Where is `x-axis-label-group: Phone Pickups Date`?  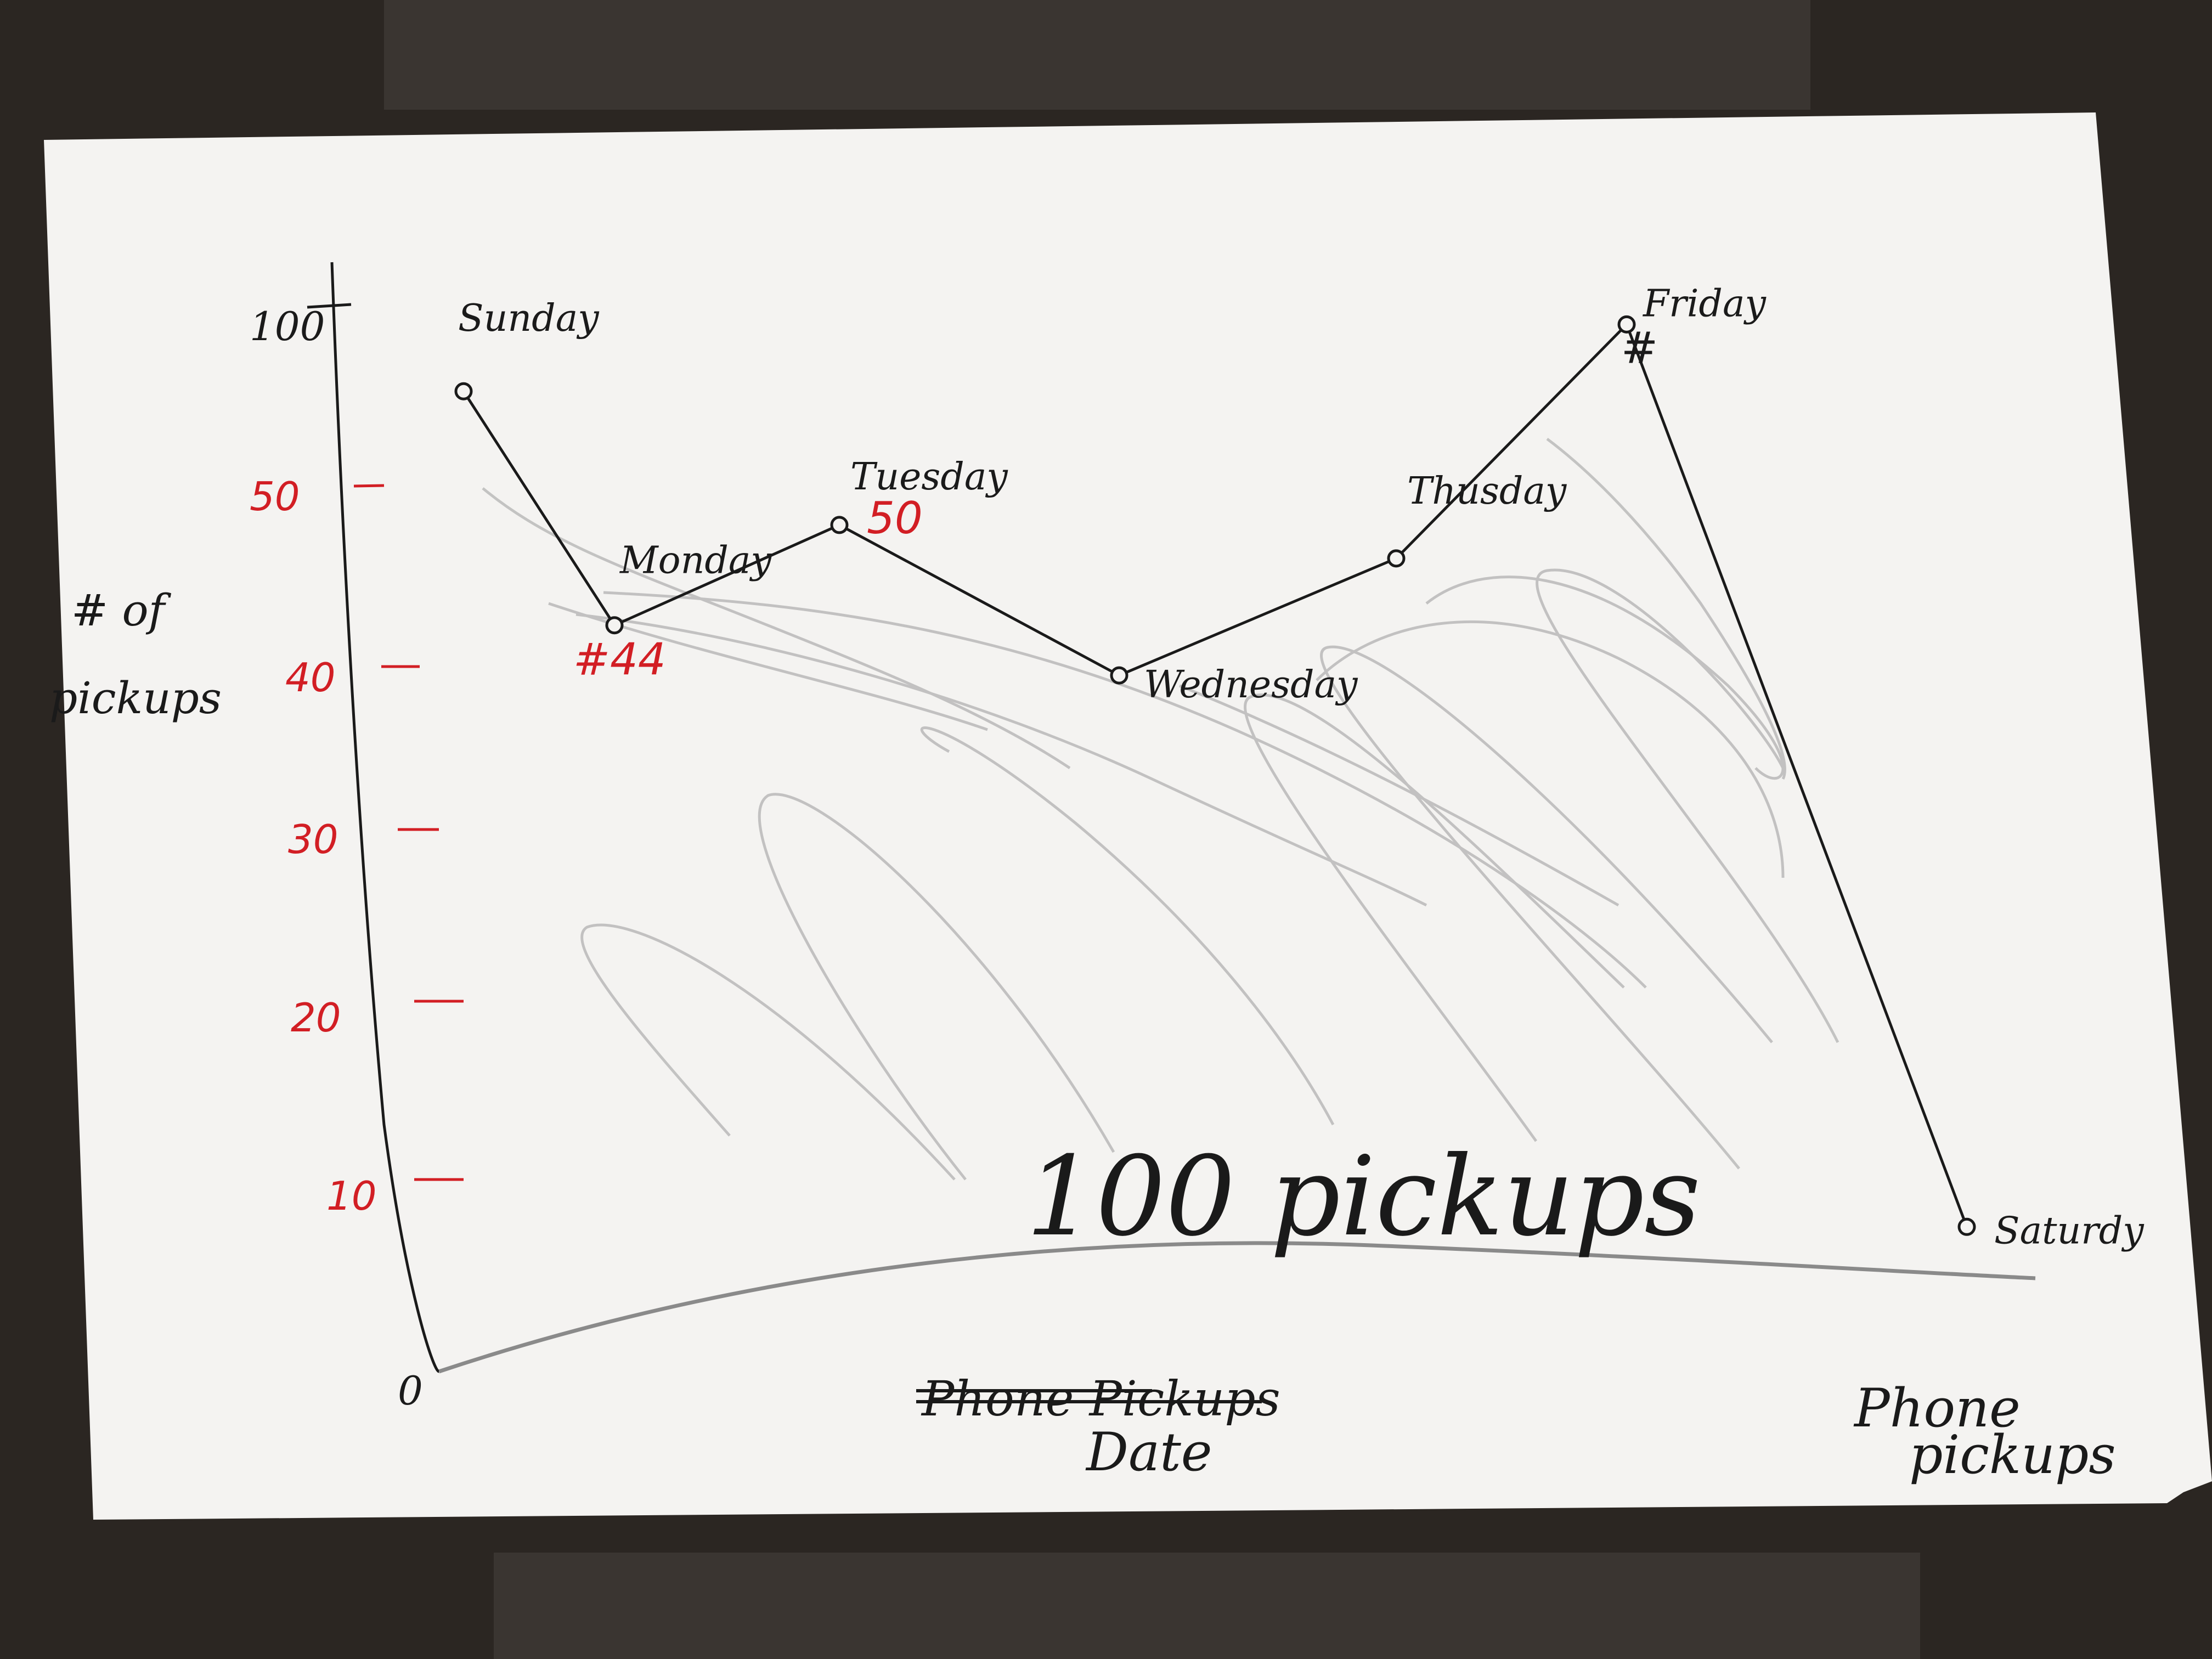 x-axis-label-group: Phone Pickups Date is located at coordinates (1098, 1427).